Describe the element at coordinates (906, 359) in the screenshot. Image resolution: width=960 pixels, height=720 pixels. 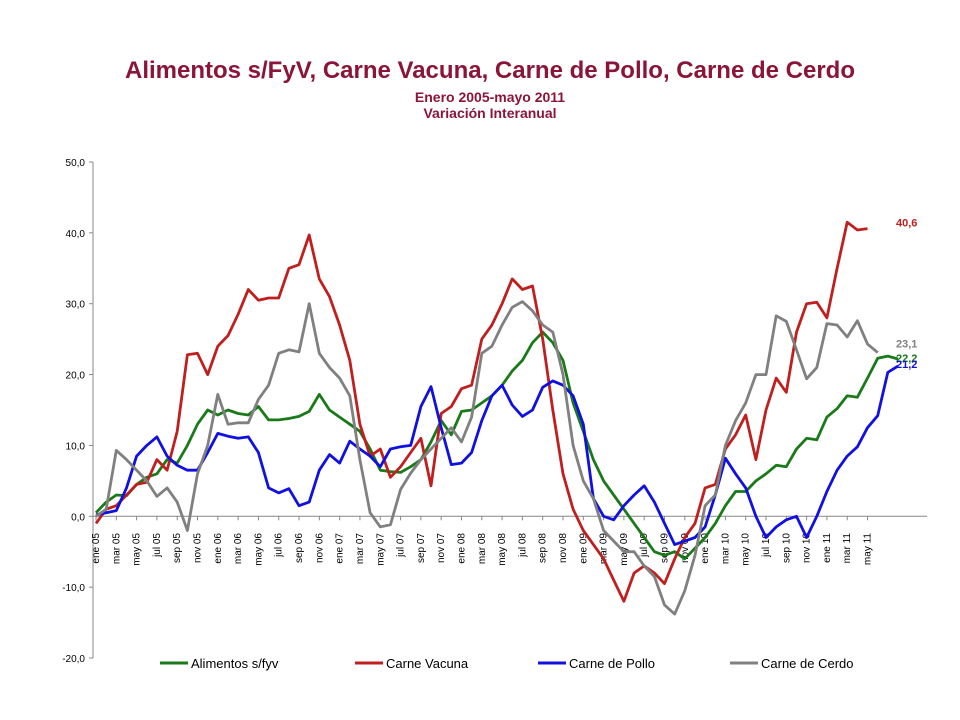
I see `series-end-label: 22,2` at that location.